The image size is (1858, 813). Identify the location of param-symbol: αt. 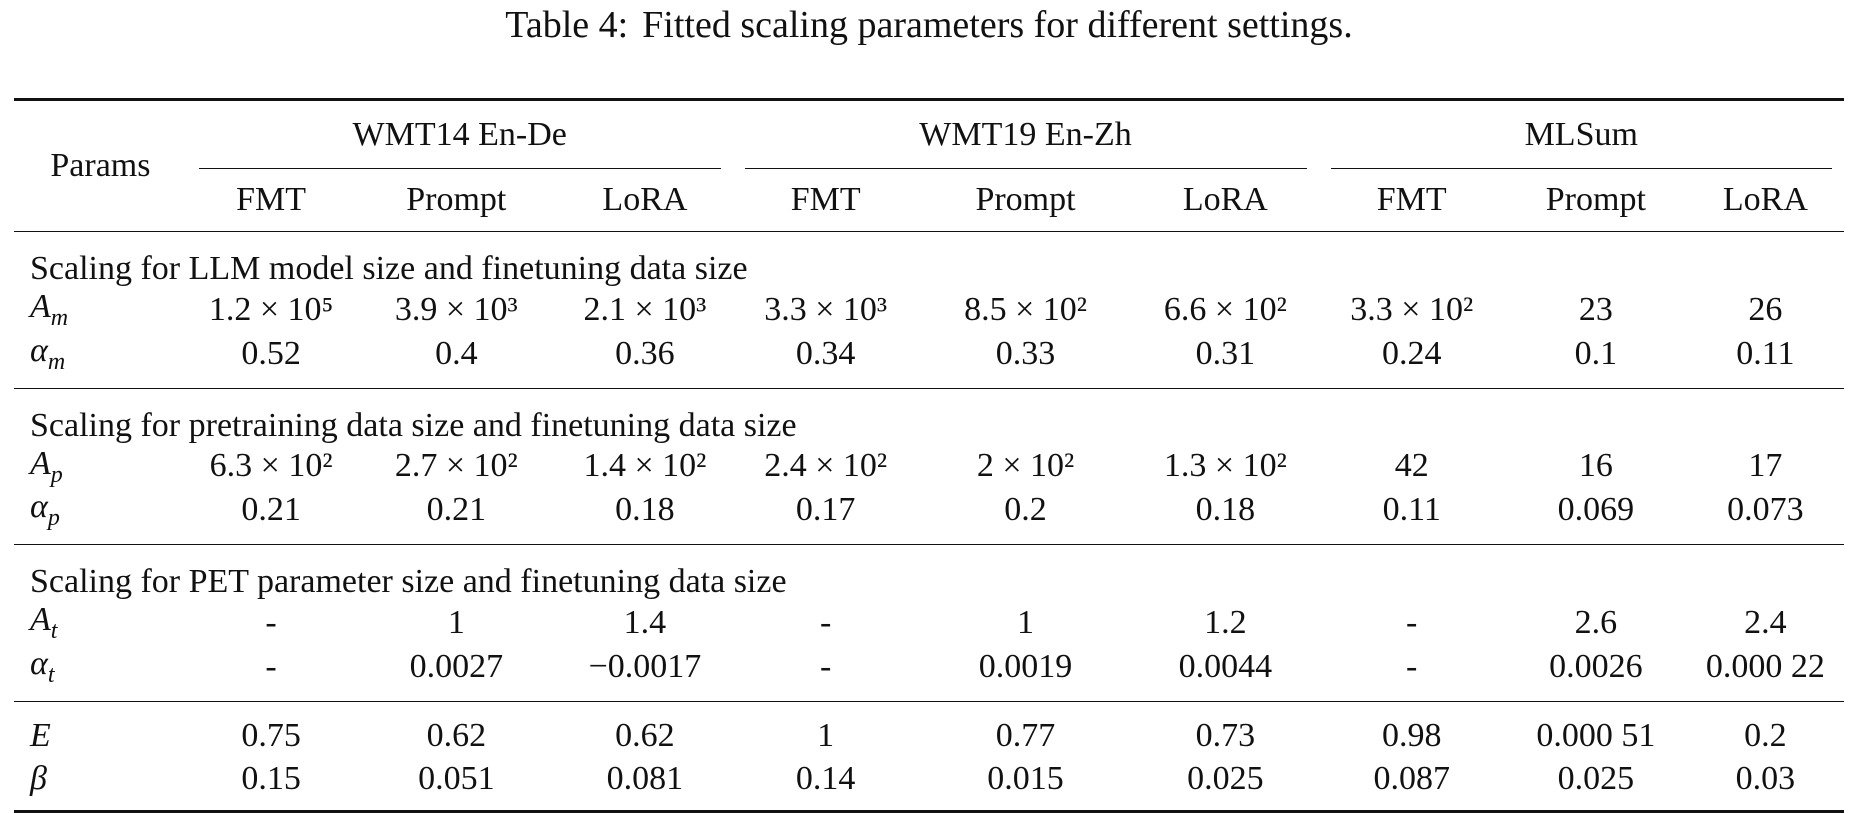
(100, 673).